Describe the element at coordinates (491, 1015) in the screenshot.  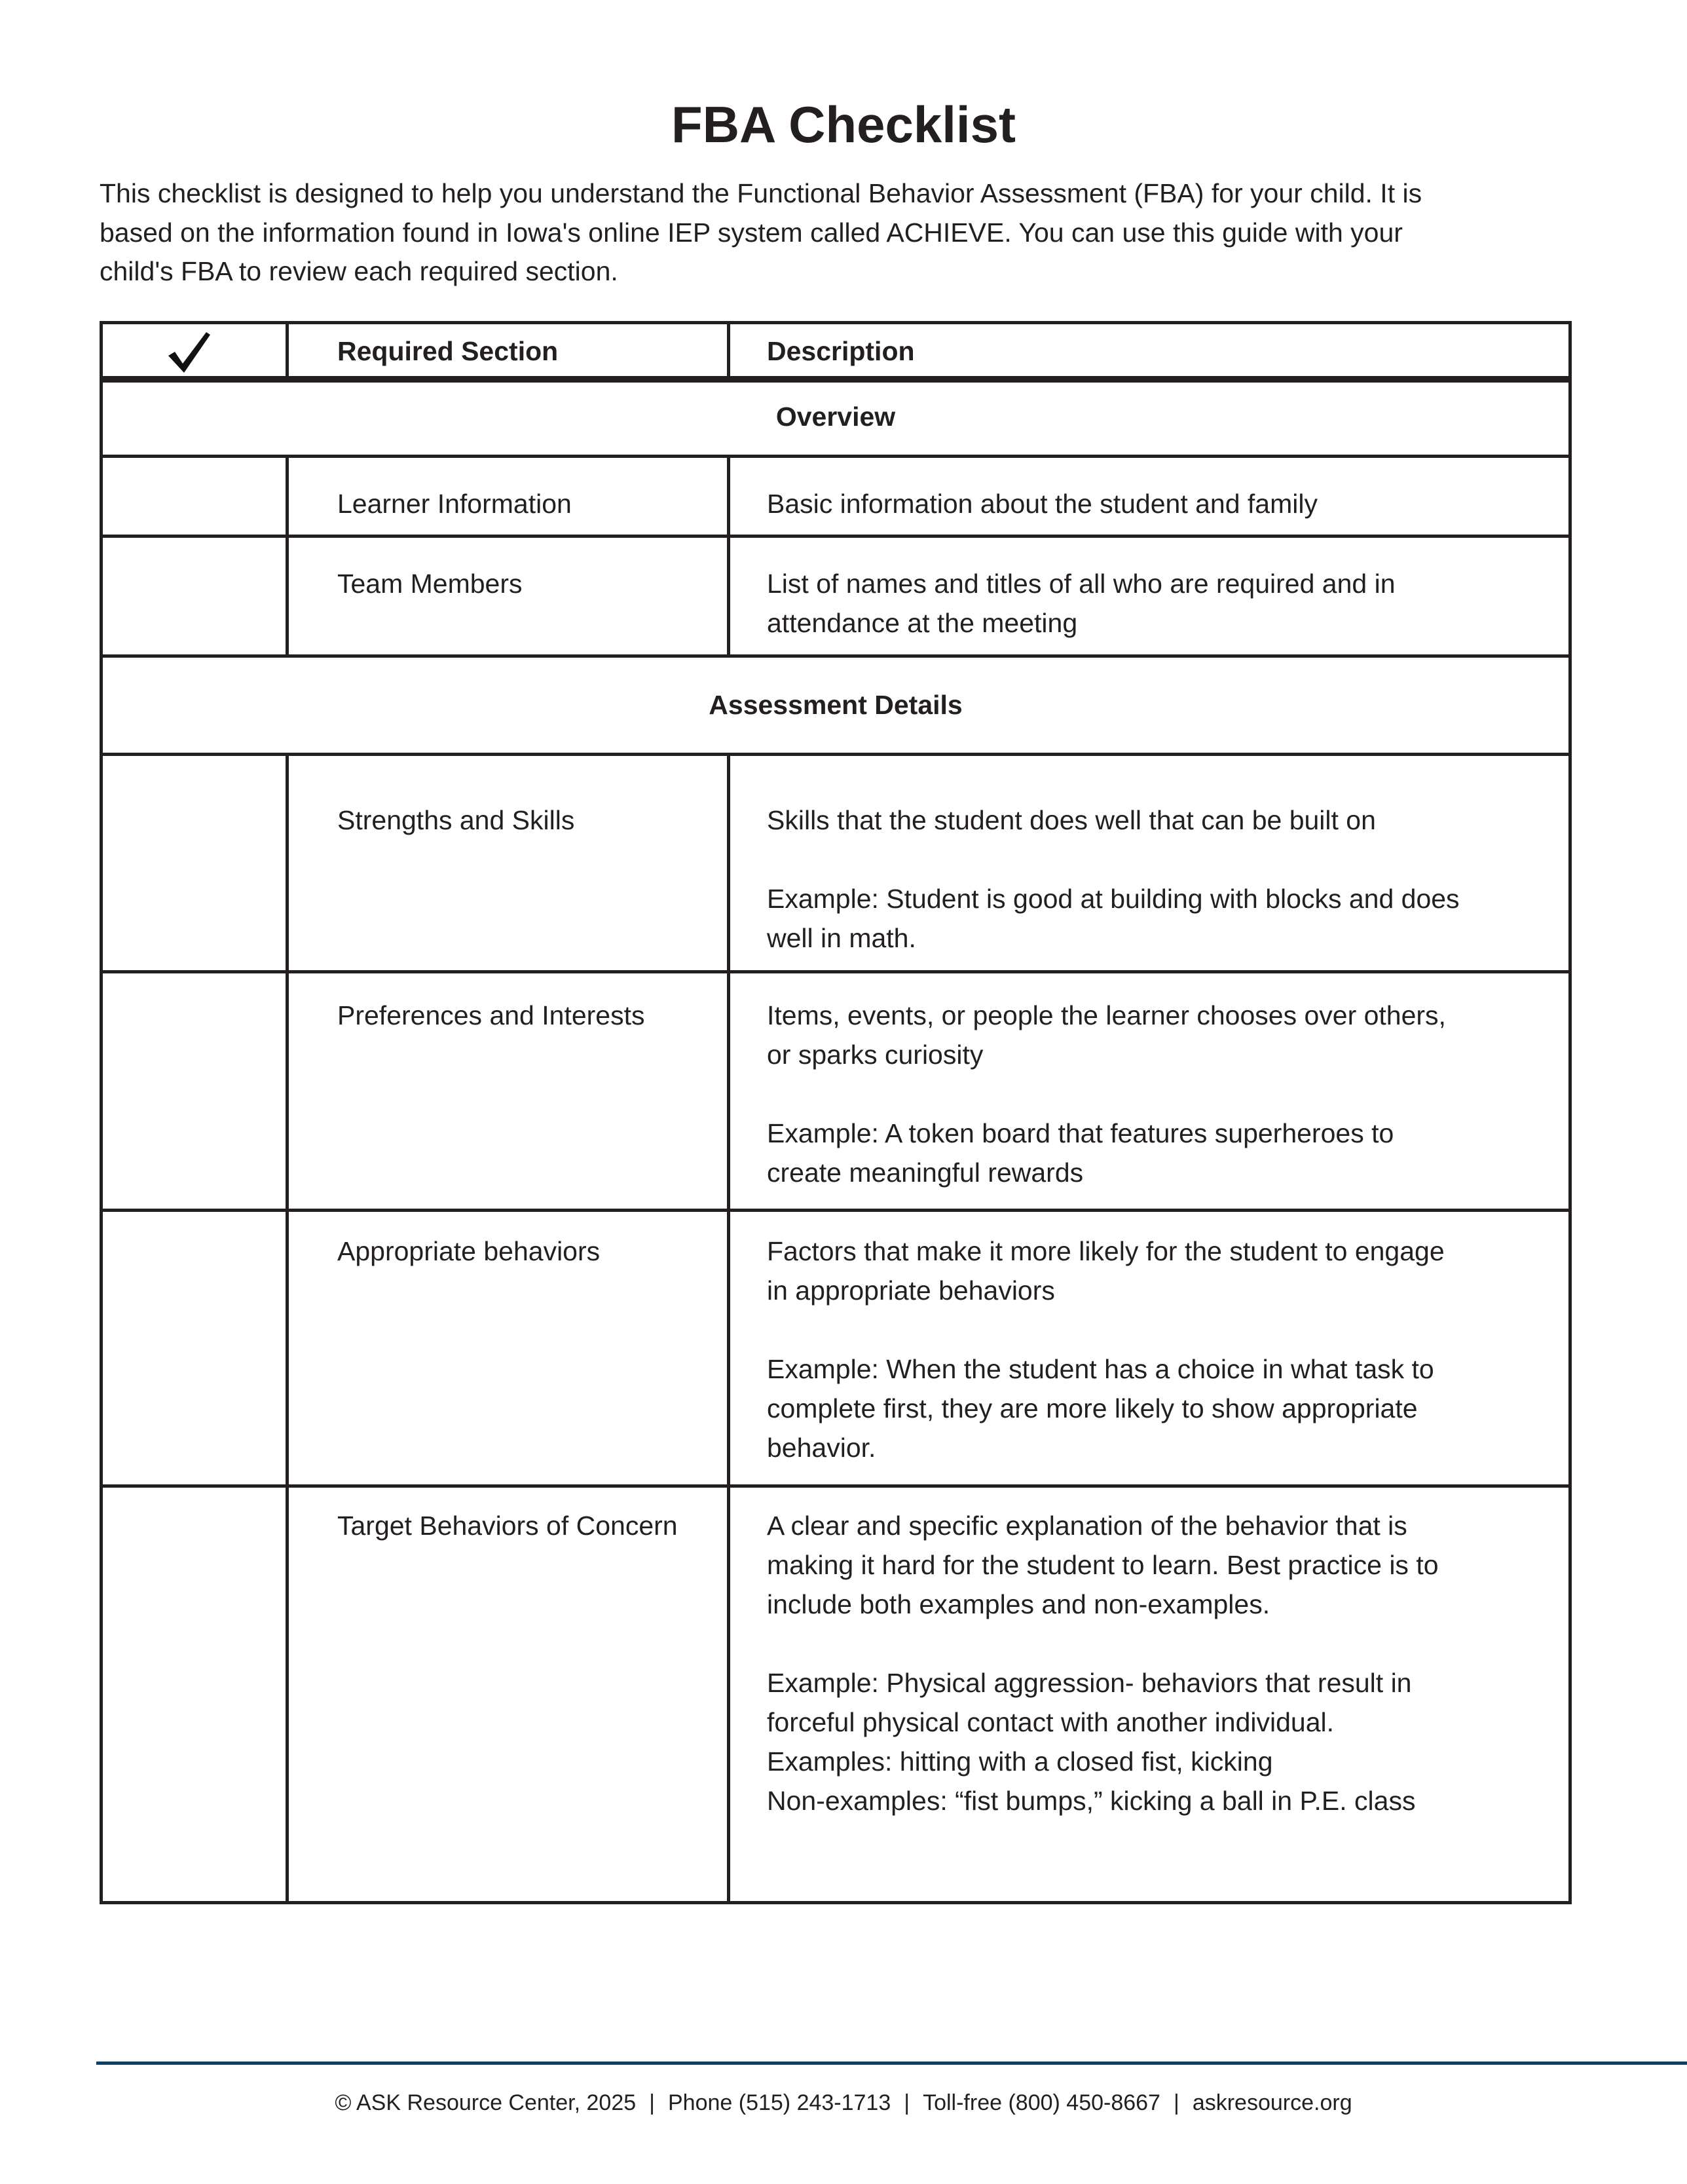
I see `required-section-label: Preferences and Interests` at that location.